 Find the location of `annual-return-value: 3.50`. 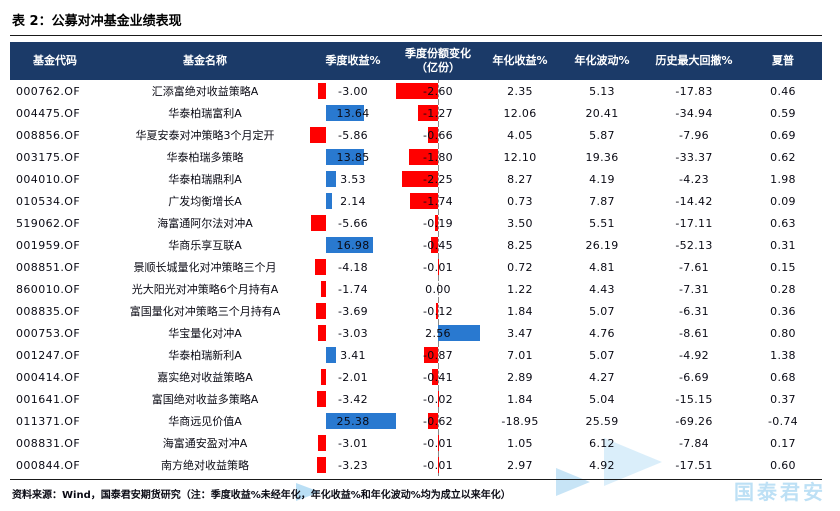

annual-return-value: 3.50 is located at coordinates (520, 223).